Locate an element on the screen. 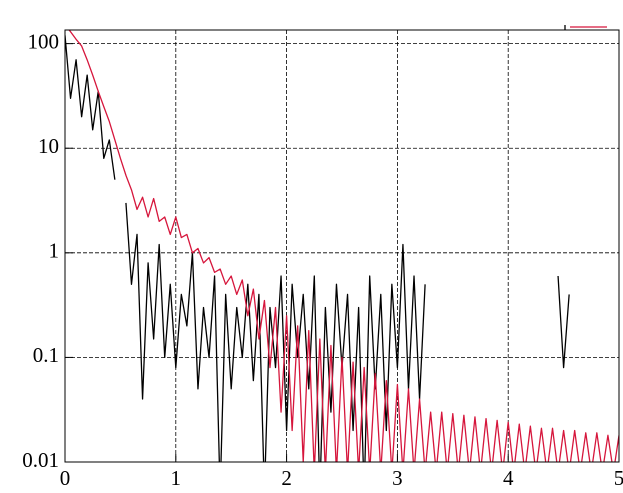 The width and height of the screenshot is (623, 493). x-tick-label: 0 is located at coordinates (65, 478).